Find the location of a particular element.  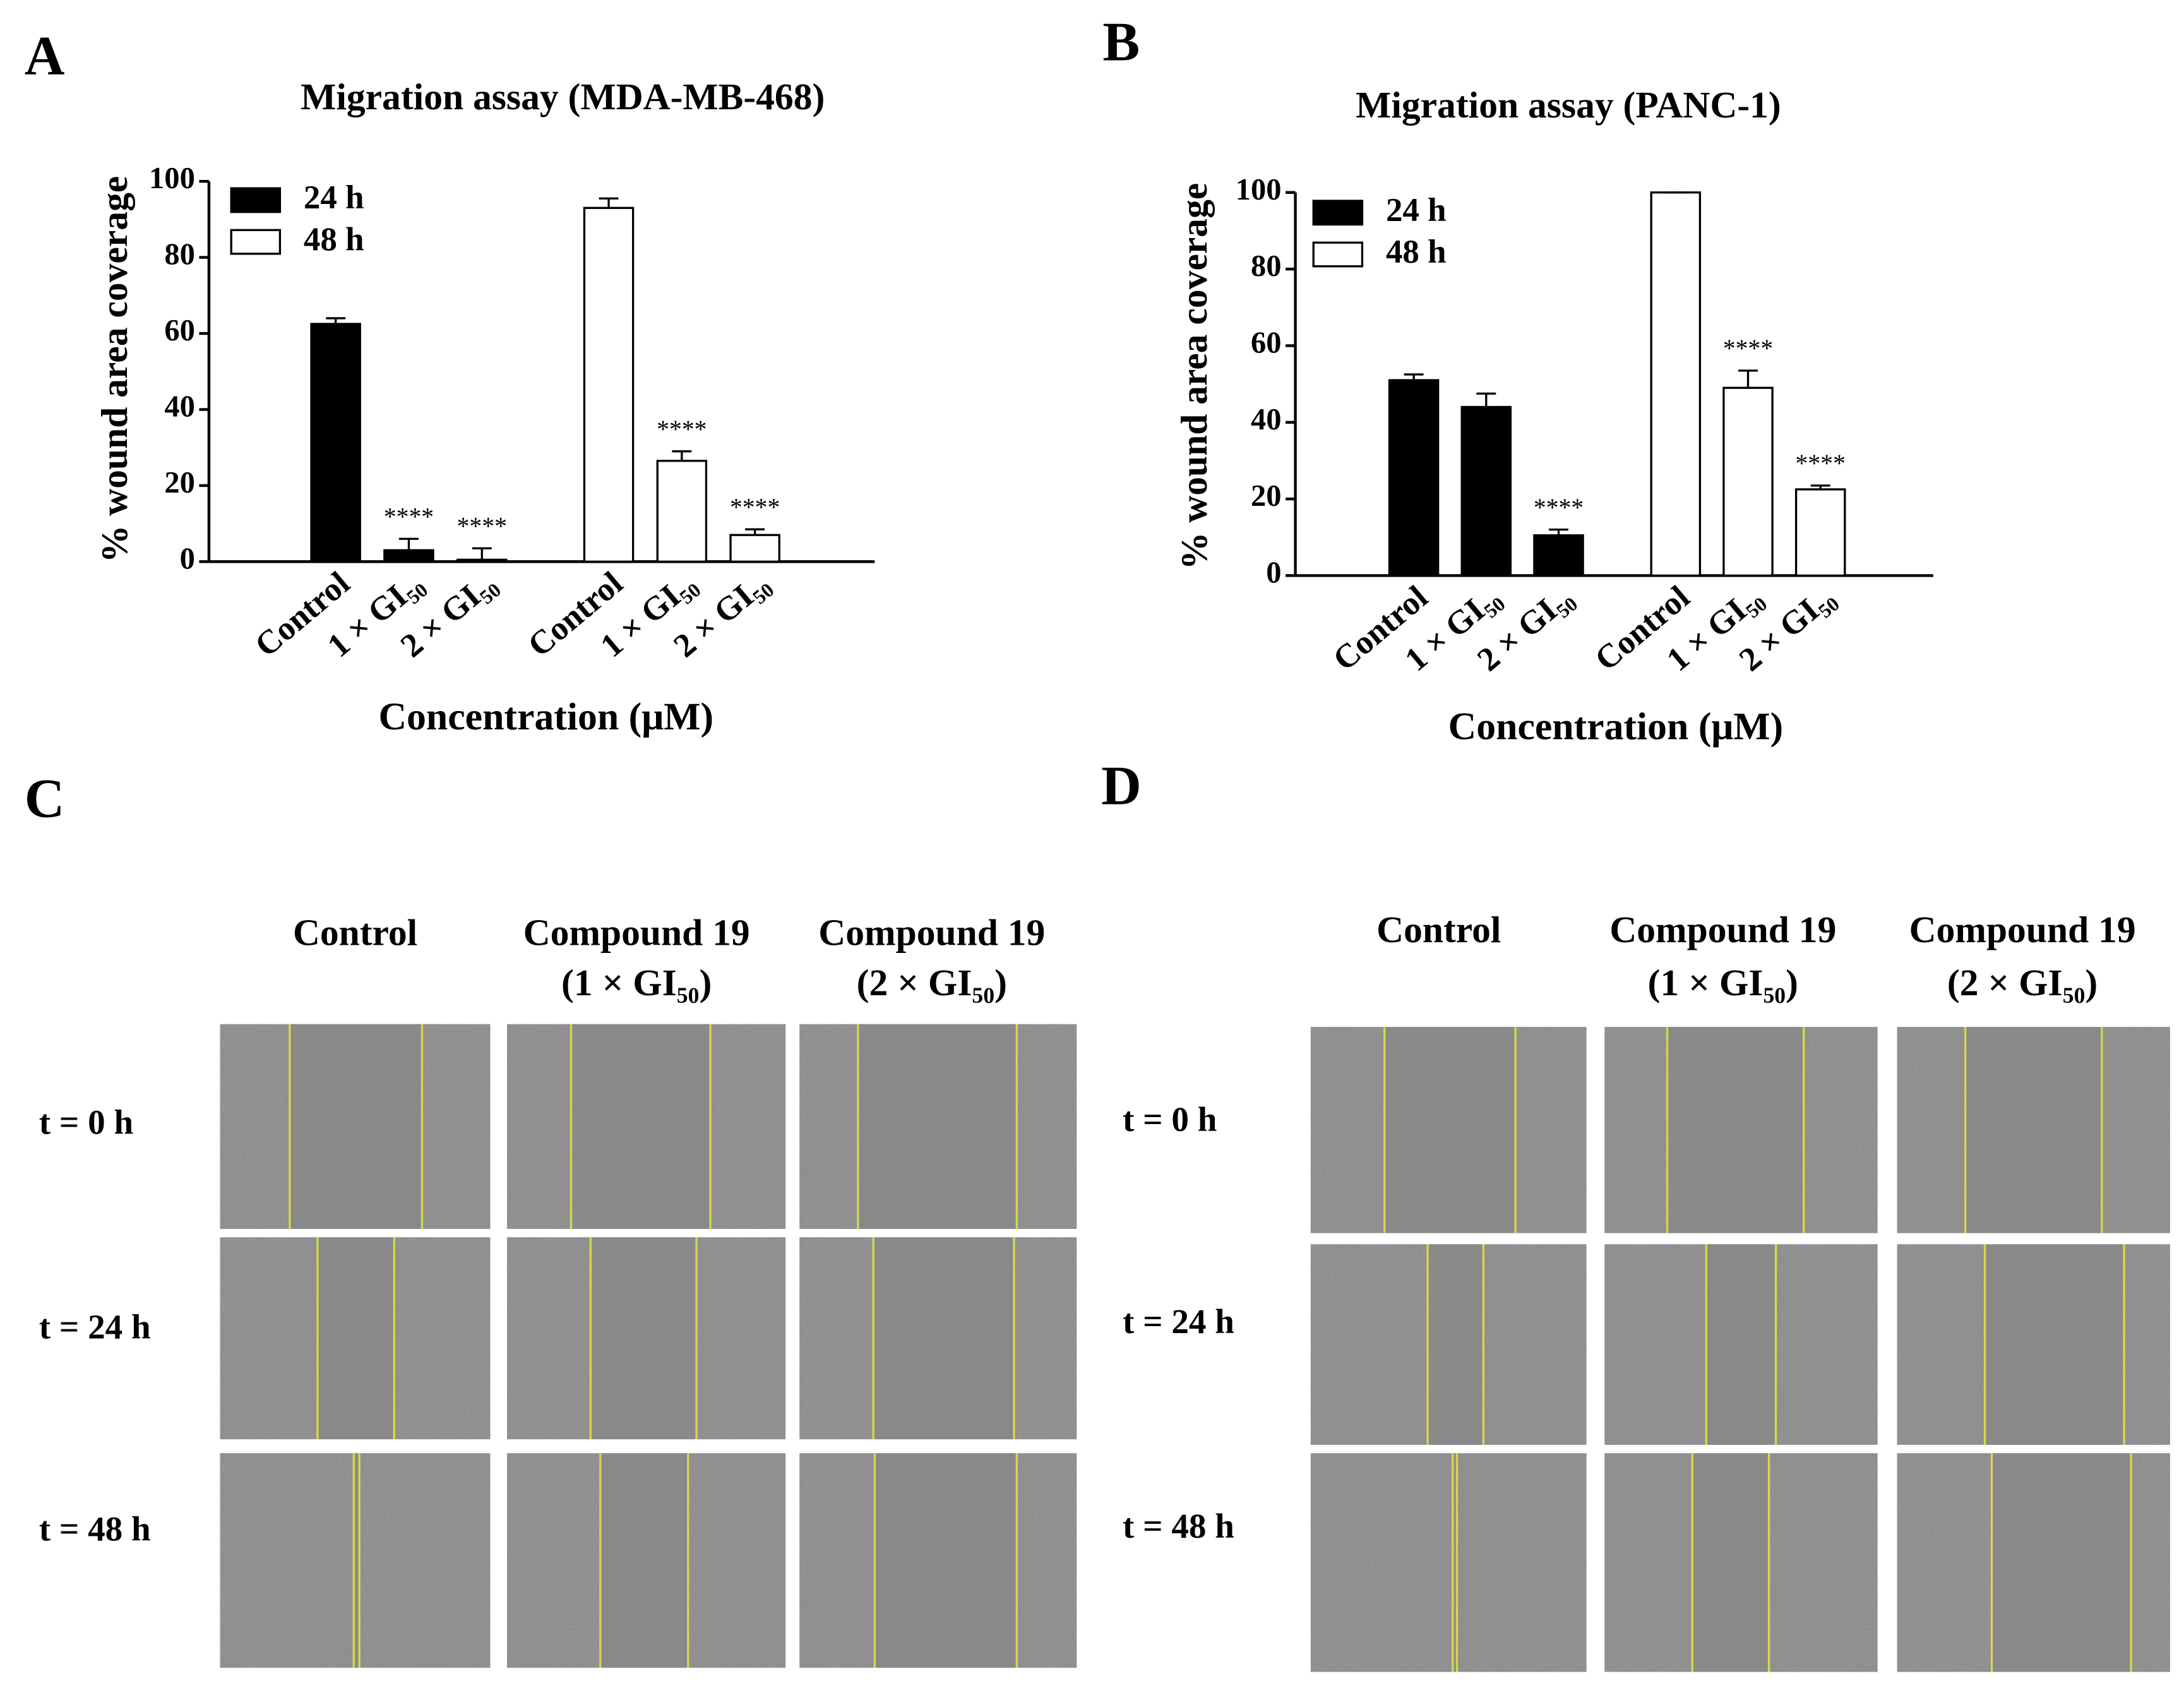

chart-title: Migration assay (MDA-MB-468) is located at coordinates (563, 96).